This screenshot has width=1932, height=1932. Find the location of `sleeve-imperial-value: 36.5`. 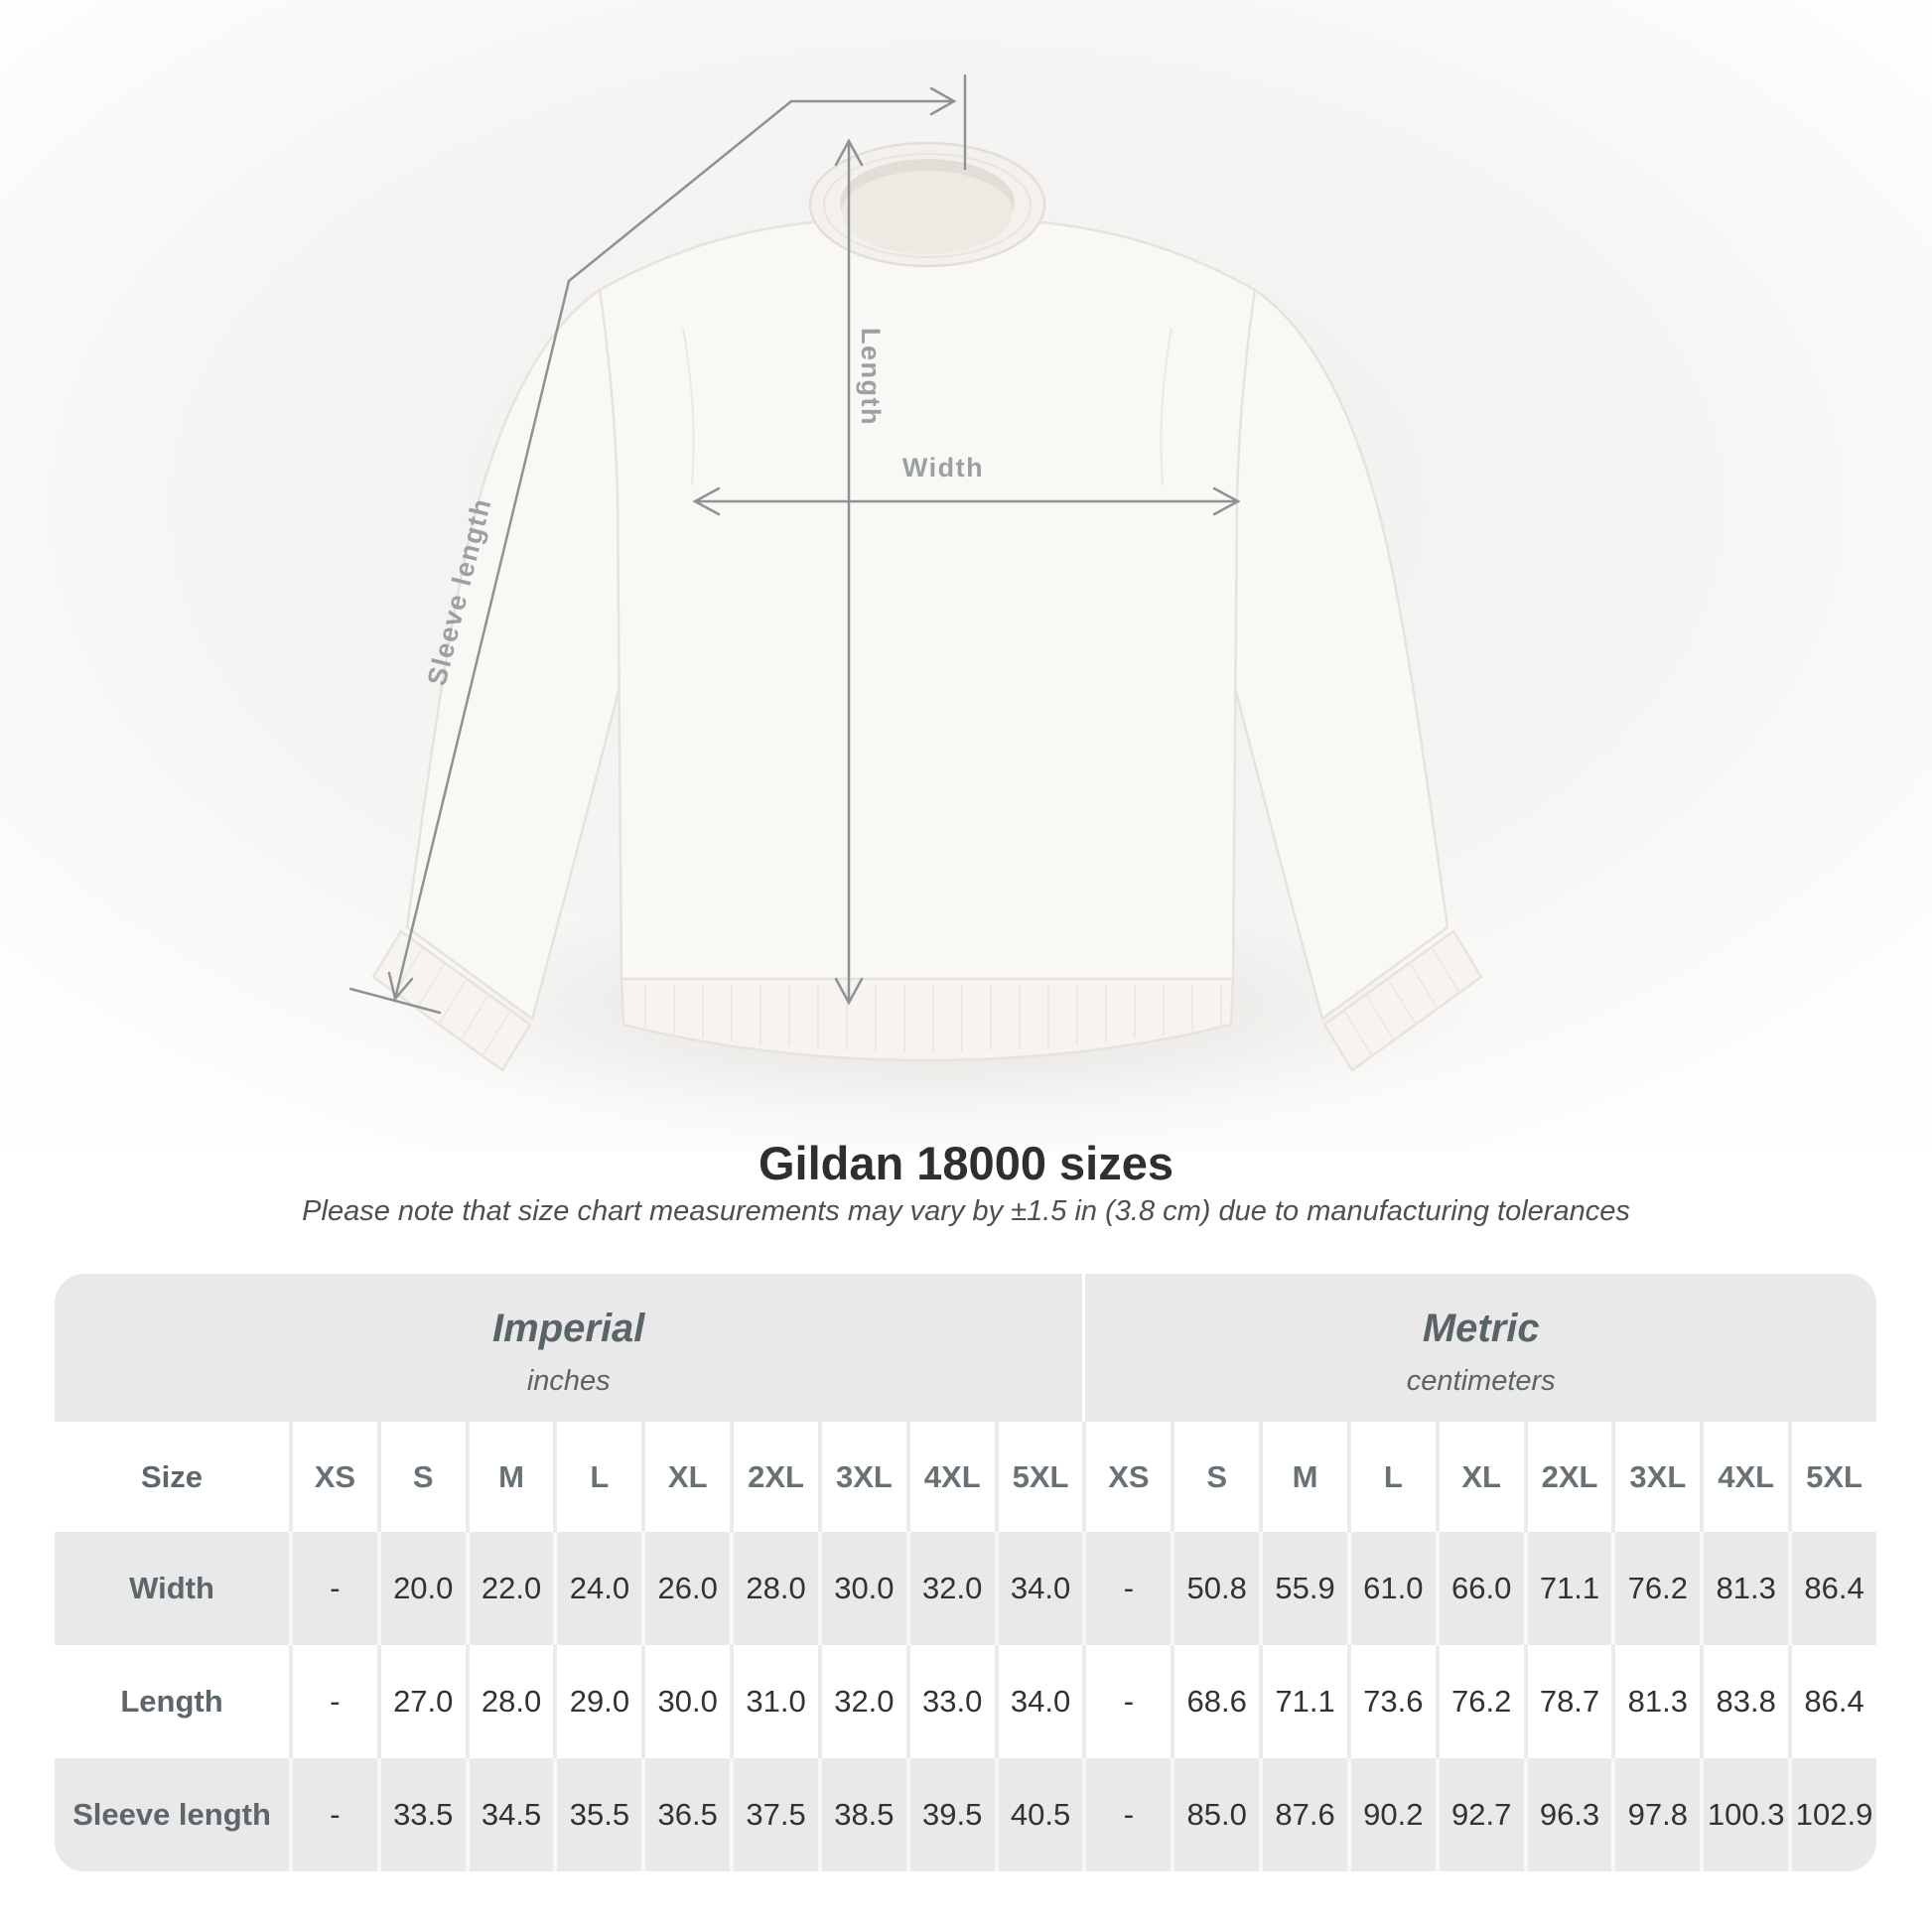

sleeve-imperial-value: 36.5 is located at coordinates (686, 1815).